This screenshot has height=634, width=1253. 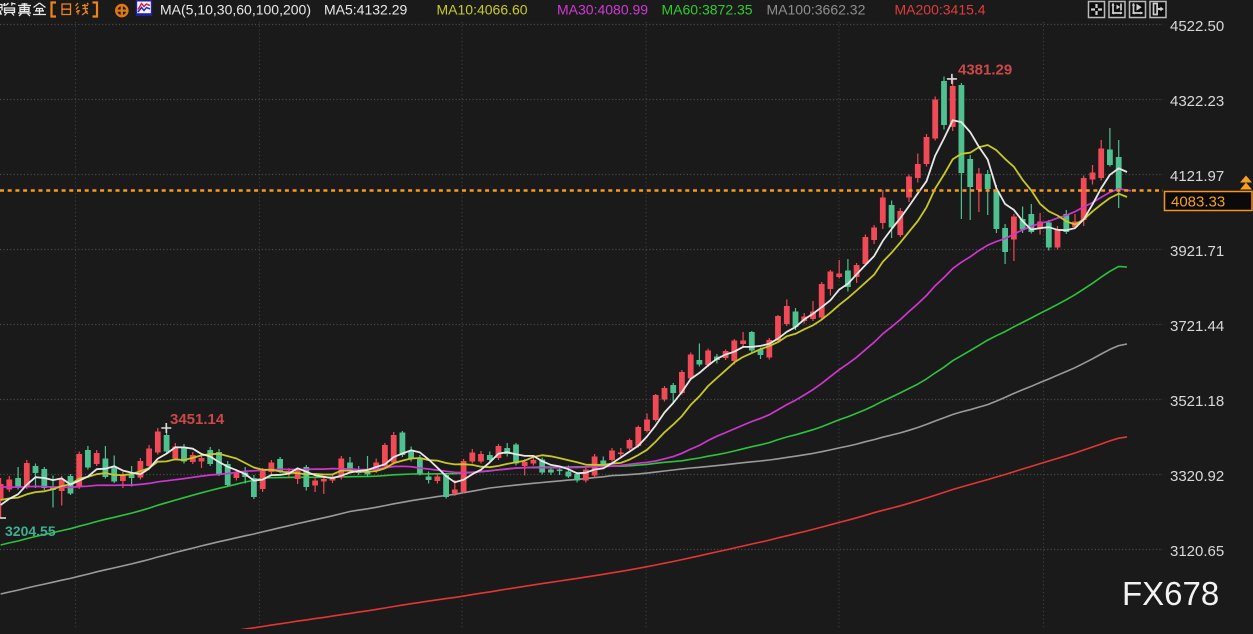 I want to click on svg-text: 4121.97, so click(x=1197, y=176).